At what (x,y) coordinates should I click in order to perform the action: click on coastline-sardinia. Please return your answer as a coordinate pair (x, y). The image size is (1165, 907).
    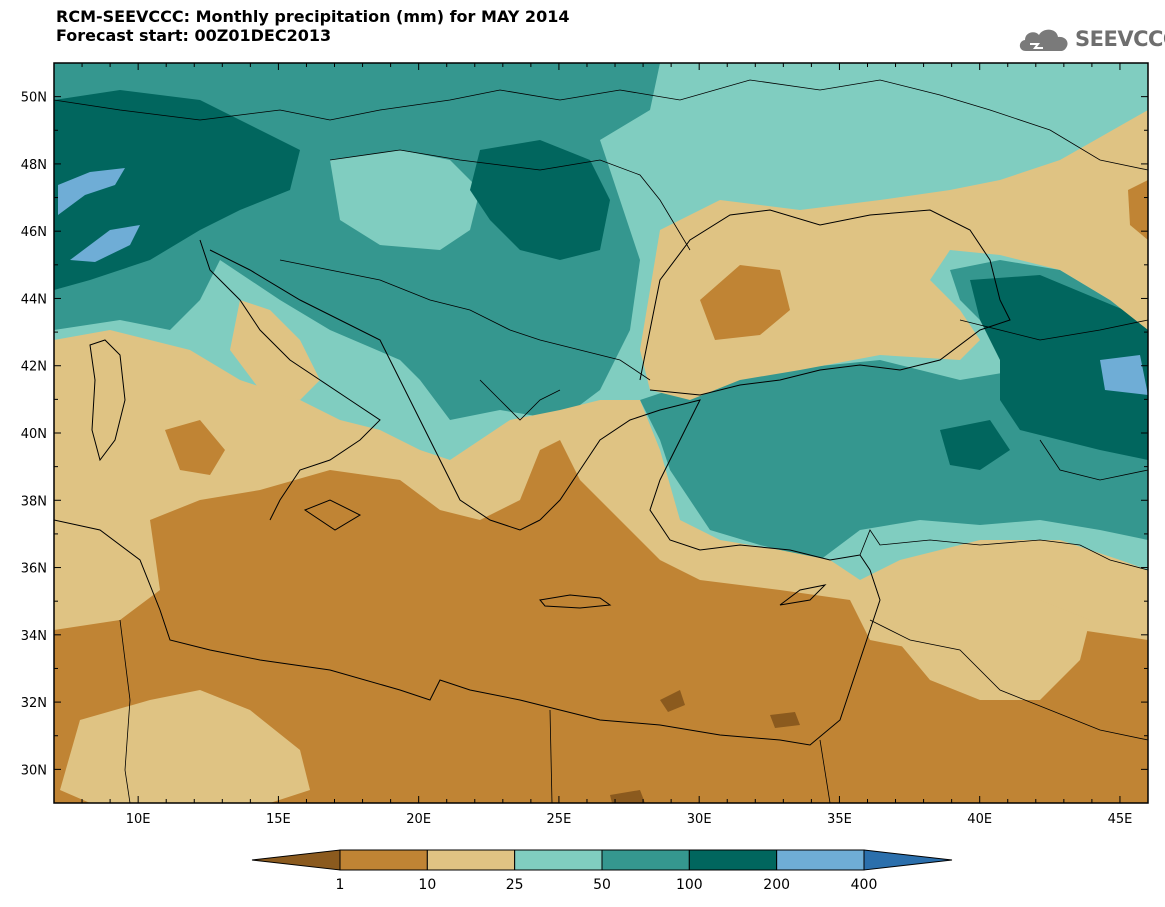
    Looking at the image, I should click on (107, 400).